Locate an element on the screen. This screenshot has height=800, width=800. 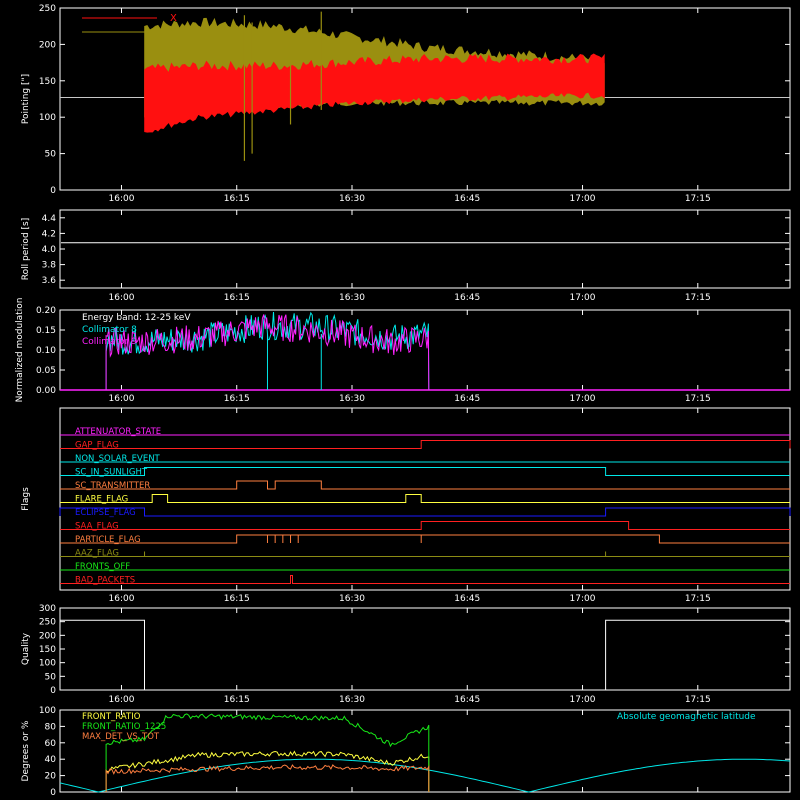
y-tick-label: 0.05 is located at coordinates (46, 371).